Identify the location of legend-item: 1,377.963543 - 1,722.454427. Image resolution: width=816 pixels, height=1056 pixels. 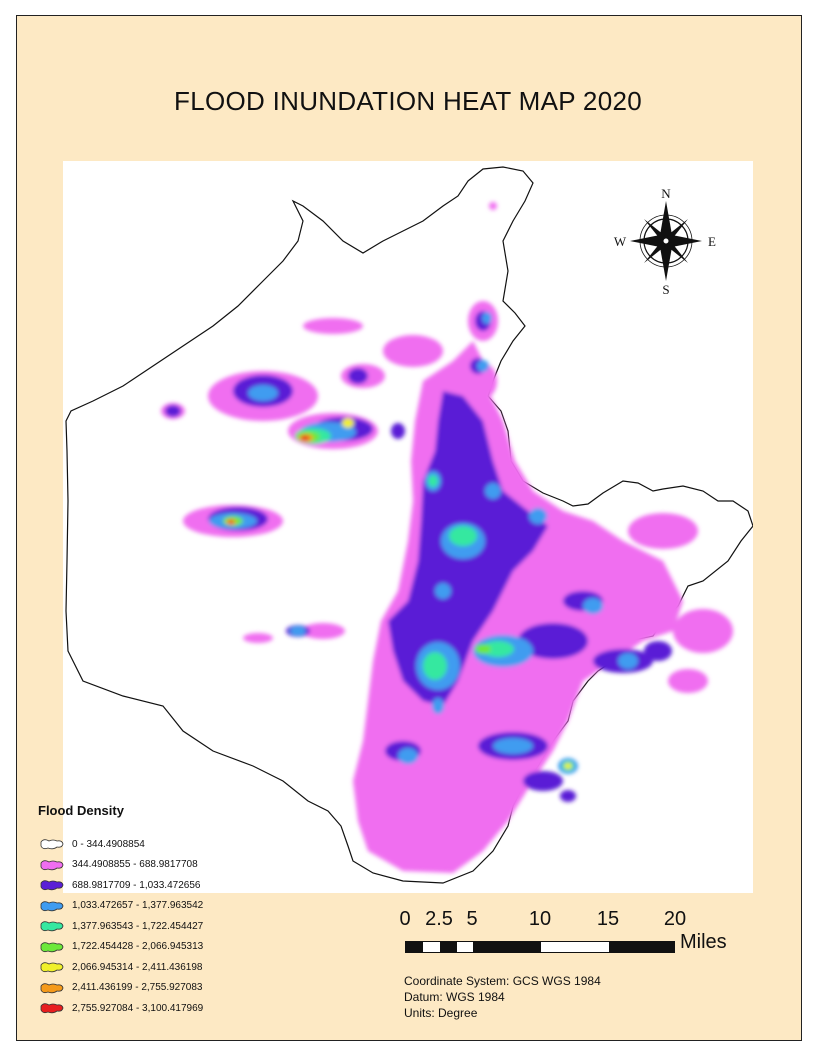
(178, 926).